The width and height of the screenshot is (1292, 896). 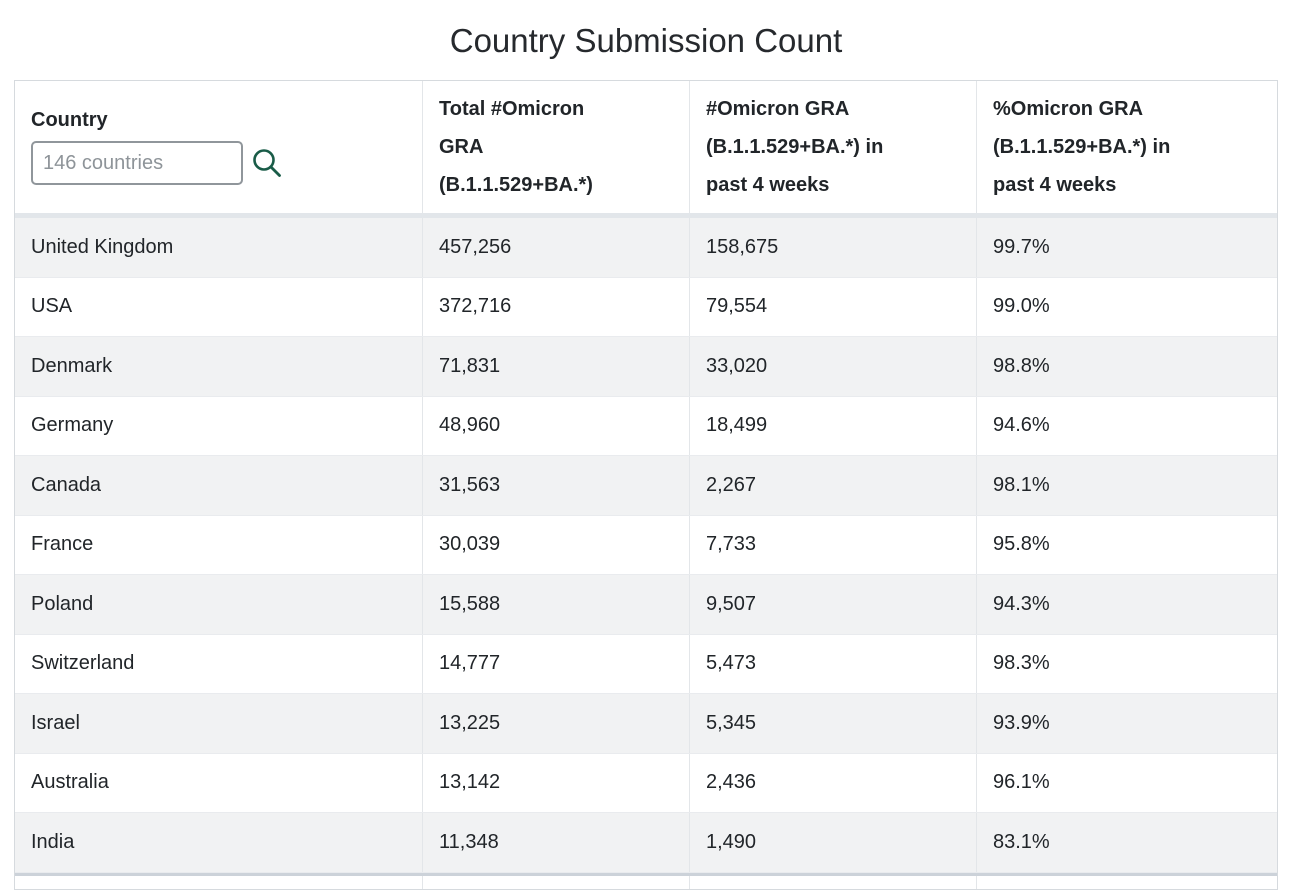 I want to click on cell-past4weeks: 33,020, so click(x=833, y=366).